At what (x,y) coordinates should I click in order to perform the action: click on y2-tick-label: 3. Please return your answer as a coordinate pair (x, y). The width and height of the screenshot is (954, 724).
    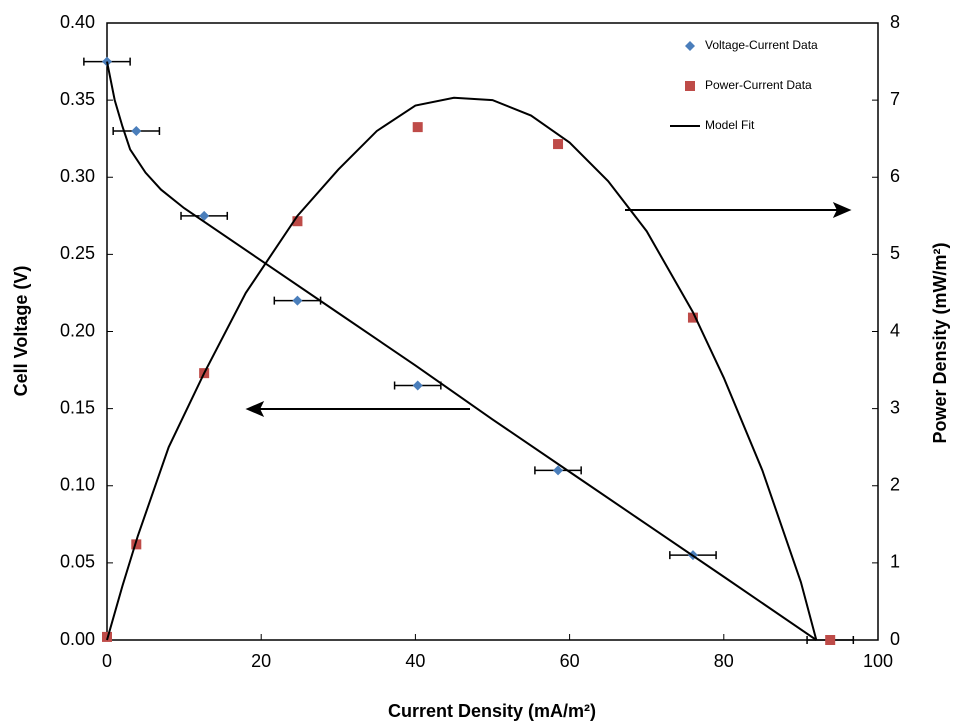
    Looking at the image, I should click on (895, 407).